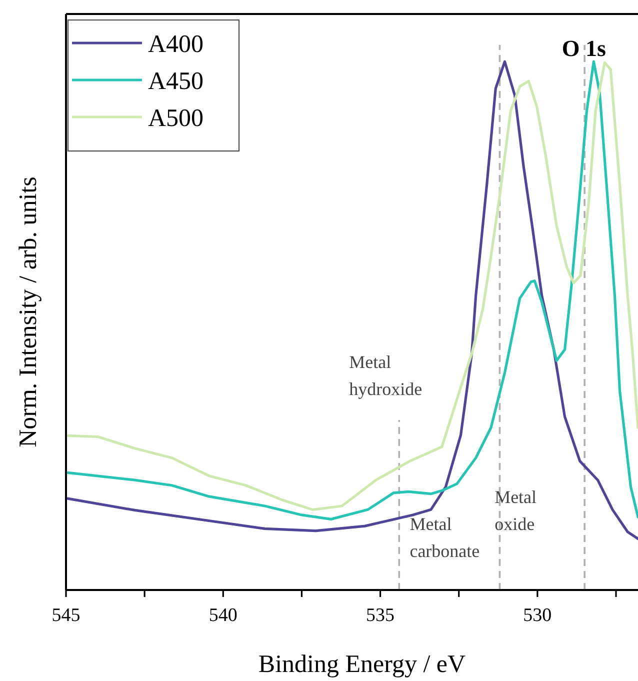  What do you see at coordinates (223, 615) in the screenshot?
I see `x-tick-label: 540` at bounding box center [223, 615].